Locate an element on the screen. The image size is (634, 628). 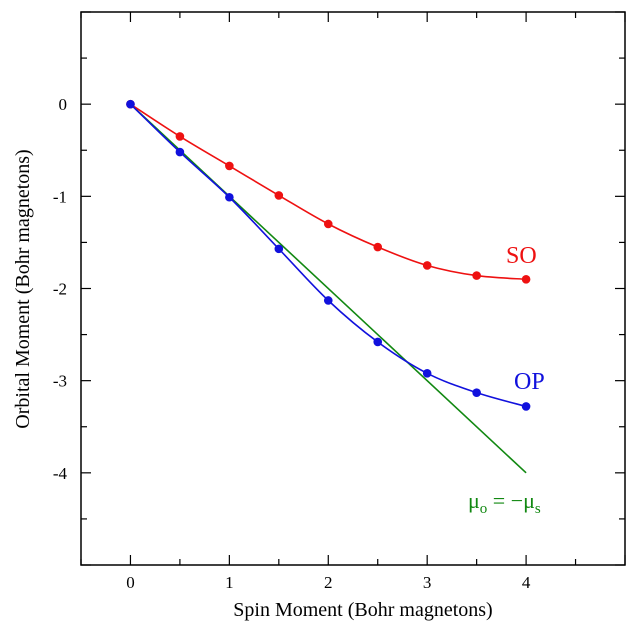
y-axis-title: Orbital Moment (Bohr magnetons) is located at coordinates (23, 288).